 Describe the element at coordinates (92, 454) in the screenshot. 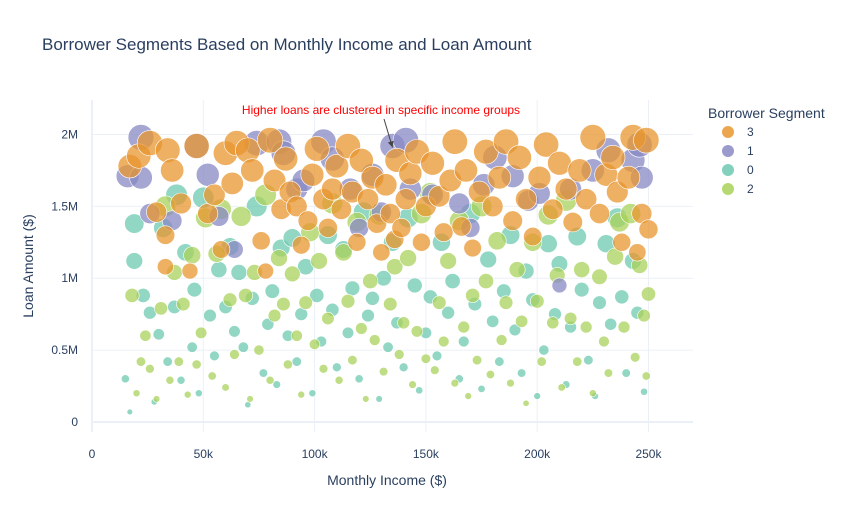

I see `x-tick-label: 0` at that location.